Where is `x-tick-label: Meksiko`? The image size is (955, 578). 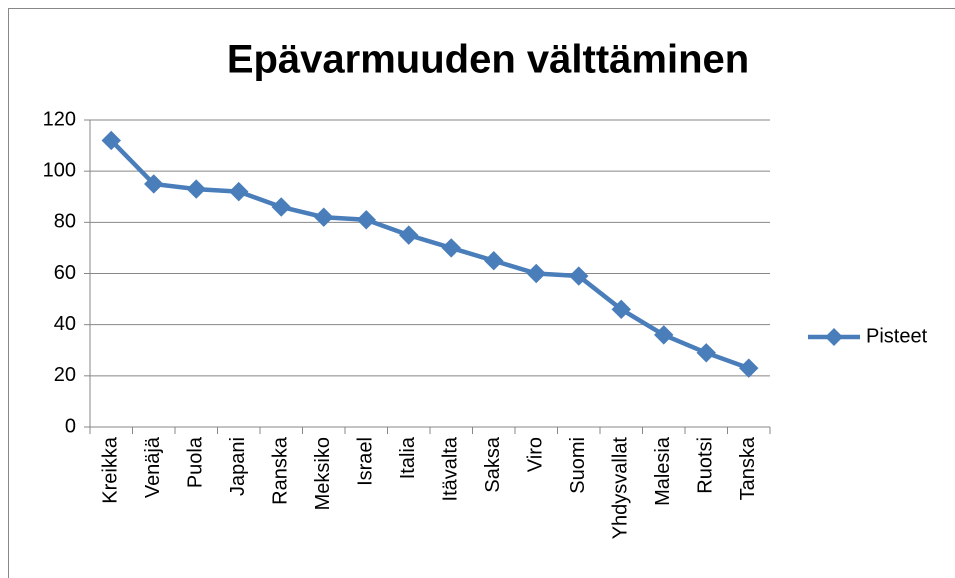 x-tick-label: Meksiko is located at coordinates (323, 473).